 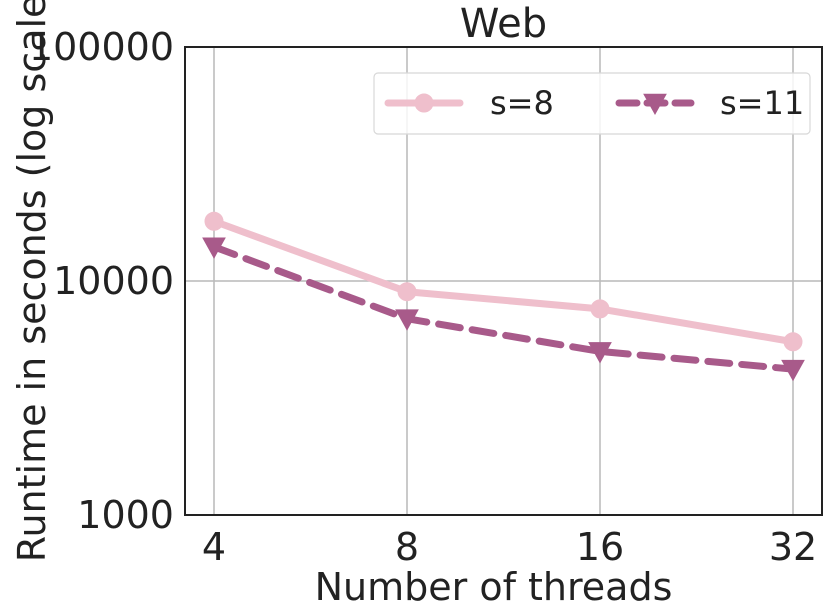 I want to click on y-axis-label: Runtime in seconds (log scale), so click(x=32, y=281).